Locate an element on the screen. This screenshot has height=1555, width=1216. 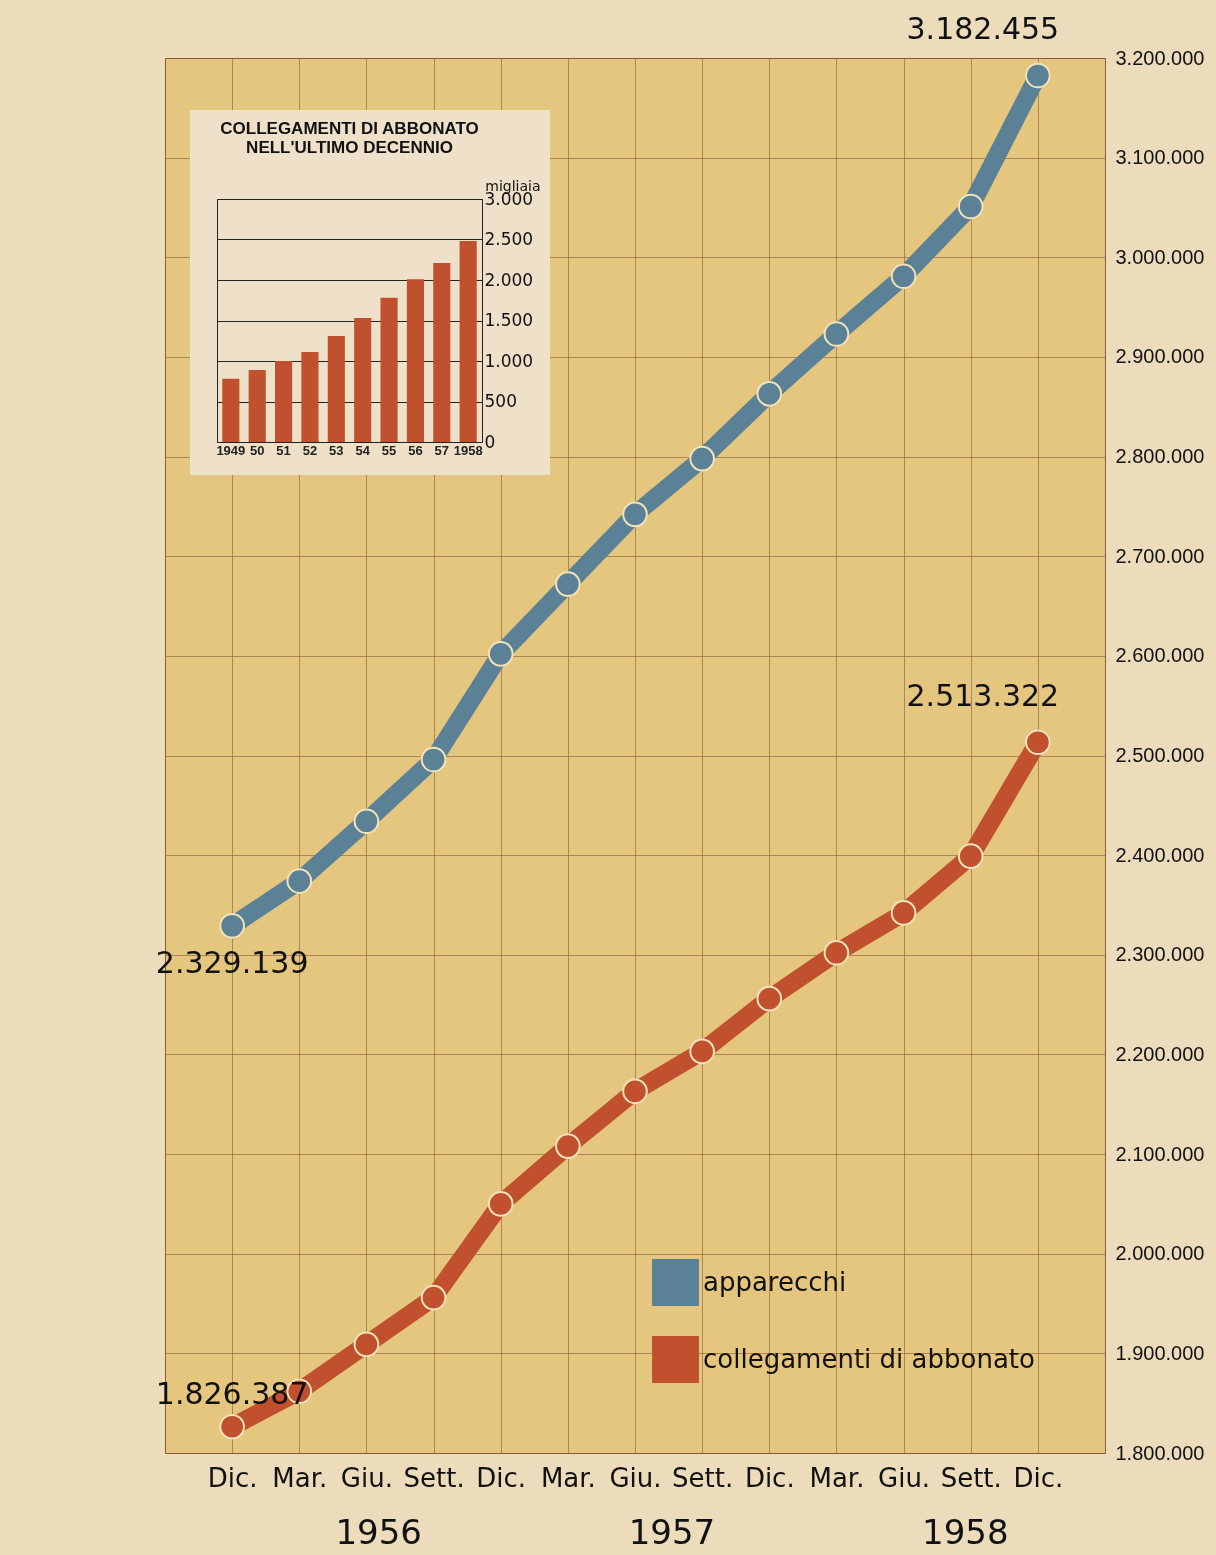
y-tick-label: 2.100.000 is located at coordinates (1160, 1153).